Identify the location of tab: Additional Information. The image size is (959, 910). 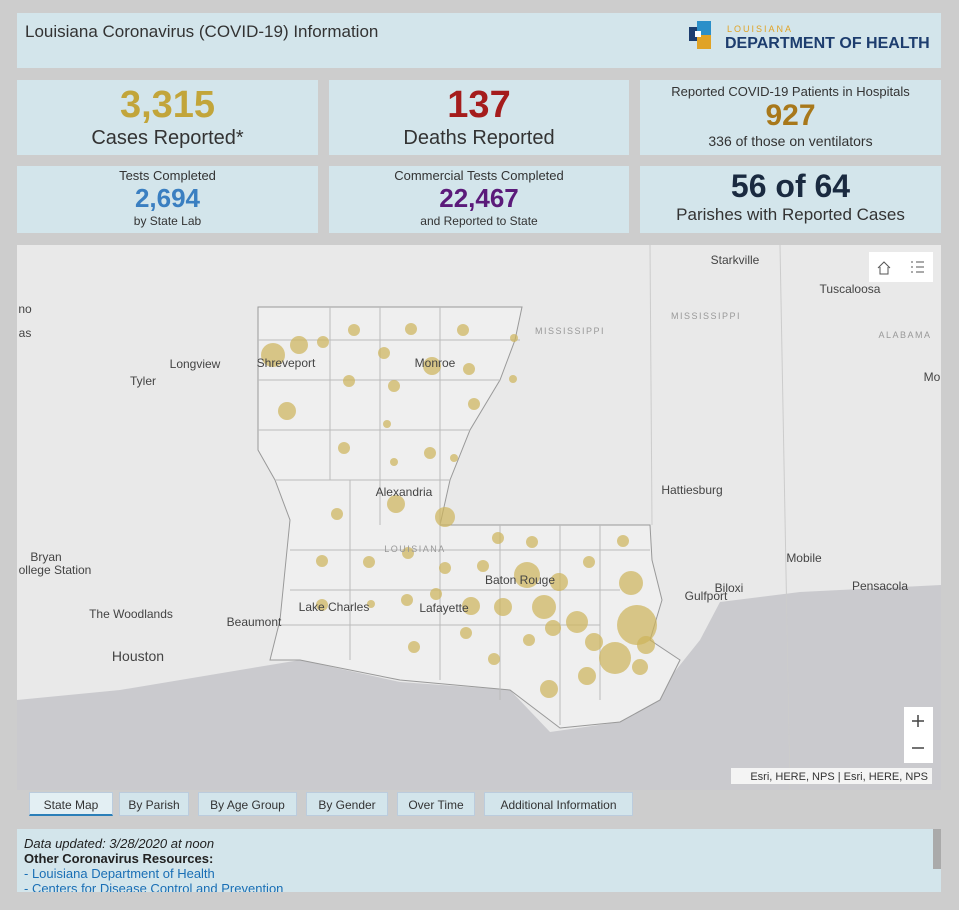
(558, 804).